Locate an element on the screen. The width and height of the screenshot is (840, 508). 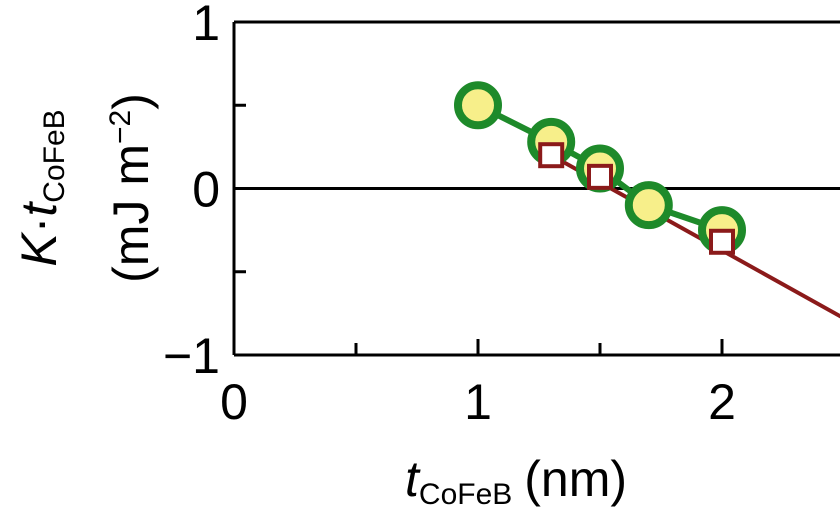
y-tick-label: 0 is located at coordinates (206, 190).